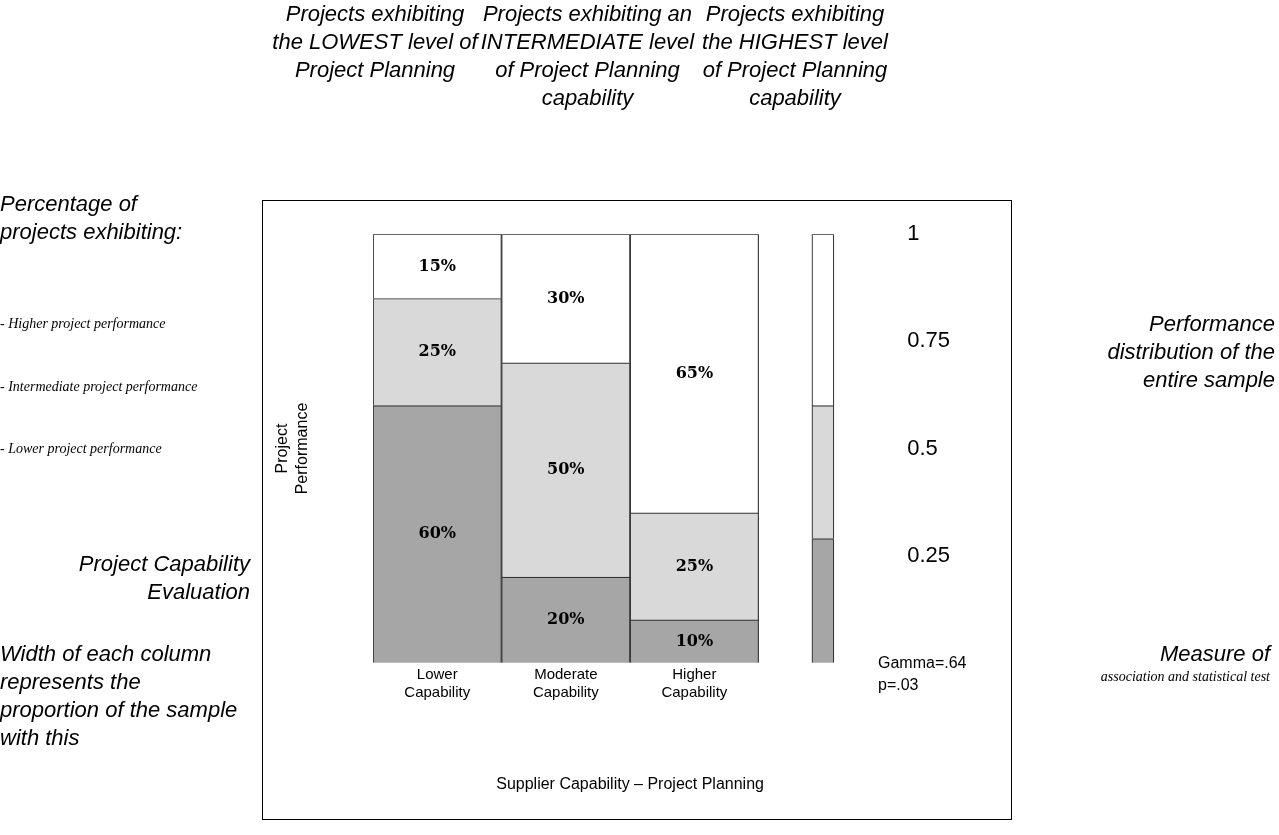 The image size is (1279, 835). What do you see at coordinates (922, 447) in the screenshot?
I see `y-tick-label: 0.5` at bounding box center [922, 447].